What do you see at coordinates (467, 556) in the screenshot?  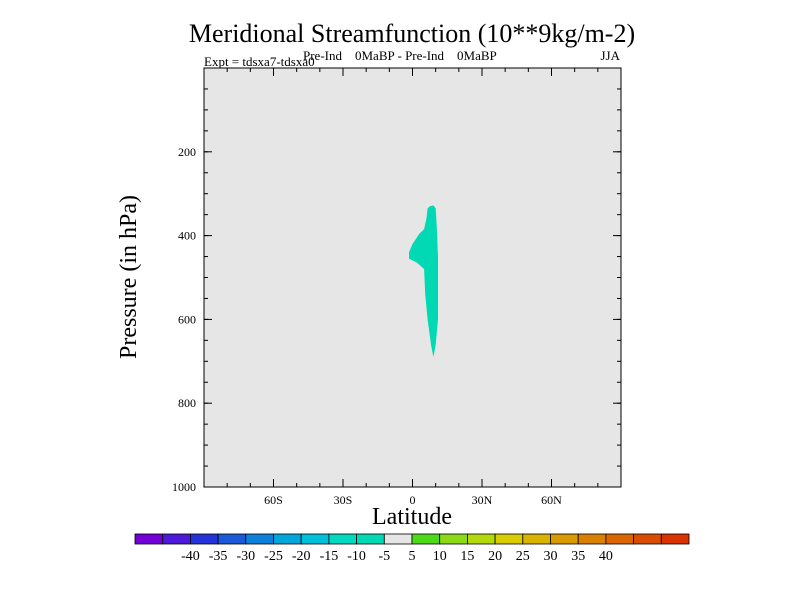 I see `colorbar-label: 15` at bounding box center [467, 556].